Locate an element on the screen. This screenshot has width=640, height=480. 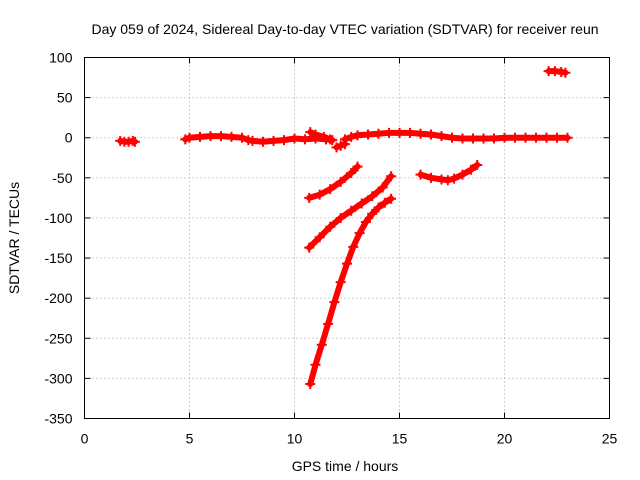
y-tick-label: -200 is located at coordinates (58, 298).